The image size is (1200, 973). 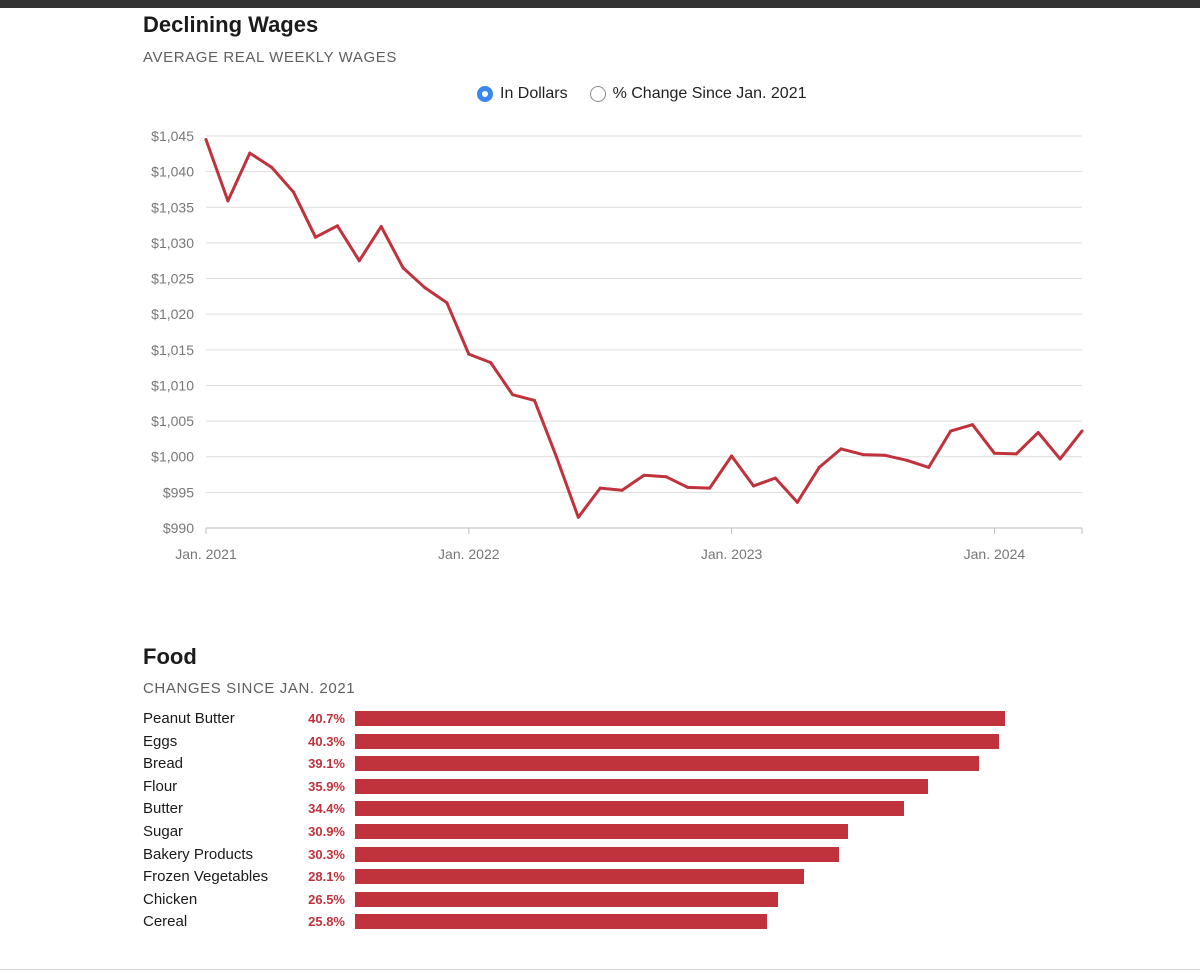 I want to click on bar-value-label: 25.8%, so click(x=326, y=922).